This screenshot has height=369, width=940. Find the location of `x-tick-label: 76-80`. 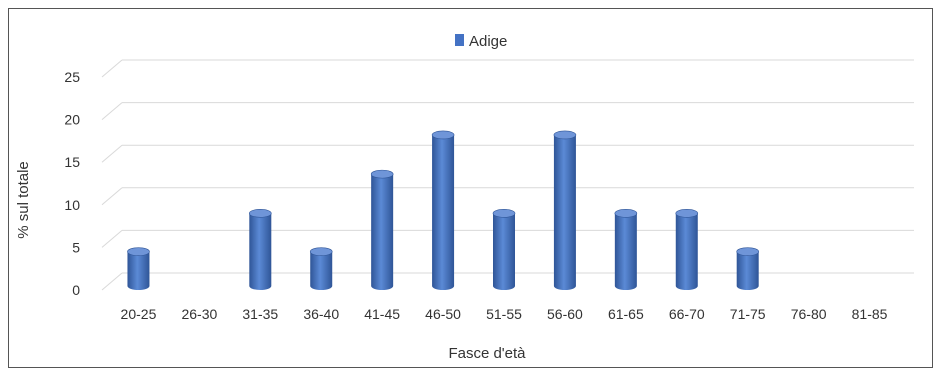

x-tick-label: 76-80 is located at coordinates (809, 314).